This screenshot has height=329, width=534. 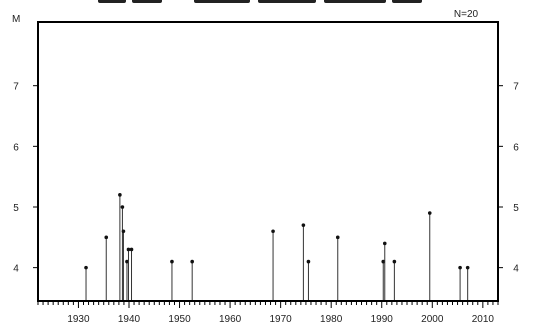 What do you see at coordinates (432, 319) in the screenshot?
I see `x-tick-label: 2000` at bounding box center [432, 319].